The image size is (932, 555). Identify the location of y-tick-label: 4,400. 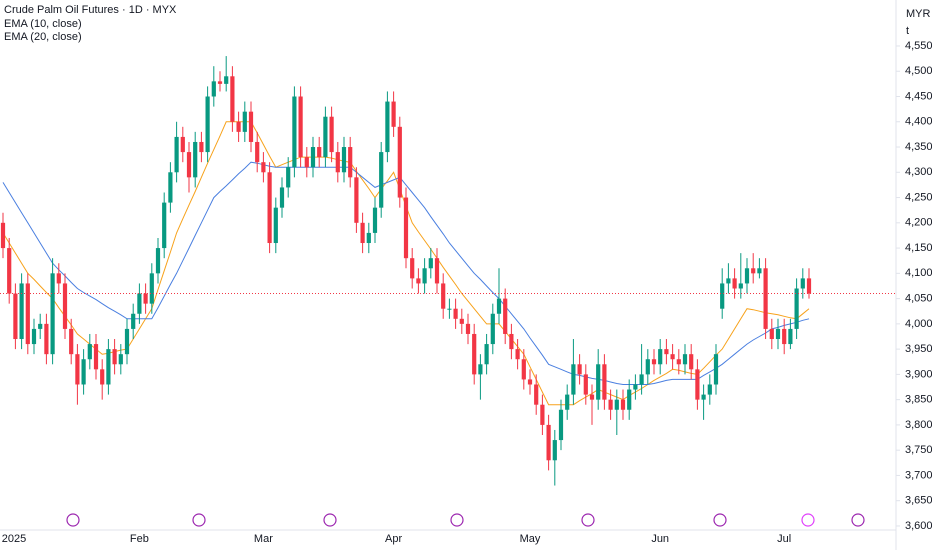
(918, 122).